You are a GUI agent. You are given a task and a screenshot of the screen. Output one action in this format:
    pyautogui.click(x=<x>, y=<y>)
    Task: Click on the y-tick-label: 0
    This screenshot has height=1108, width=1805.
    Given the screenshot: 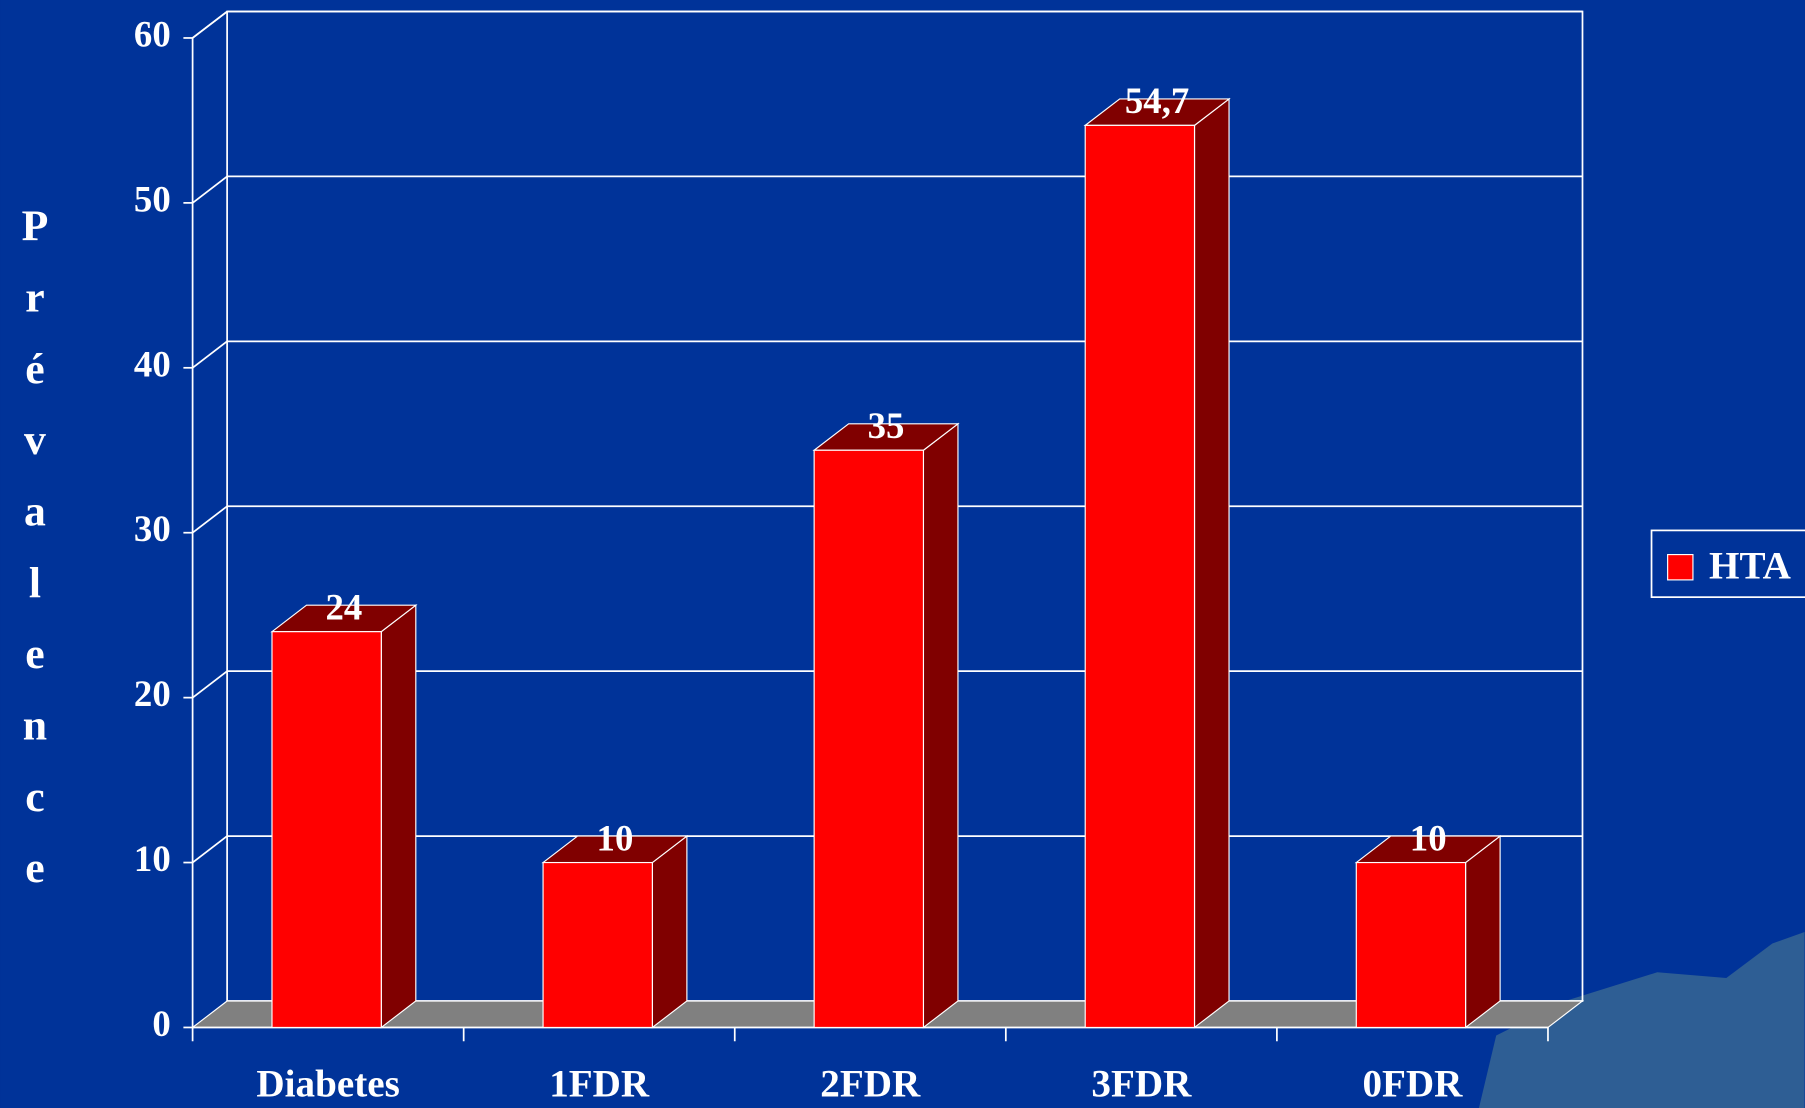 What is the action you would take?
    pyautogui.click(x=161, y=1023)
    